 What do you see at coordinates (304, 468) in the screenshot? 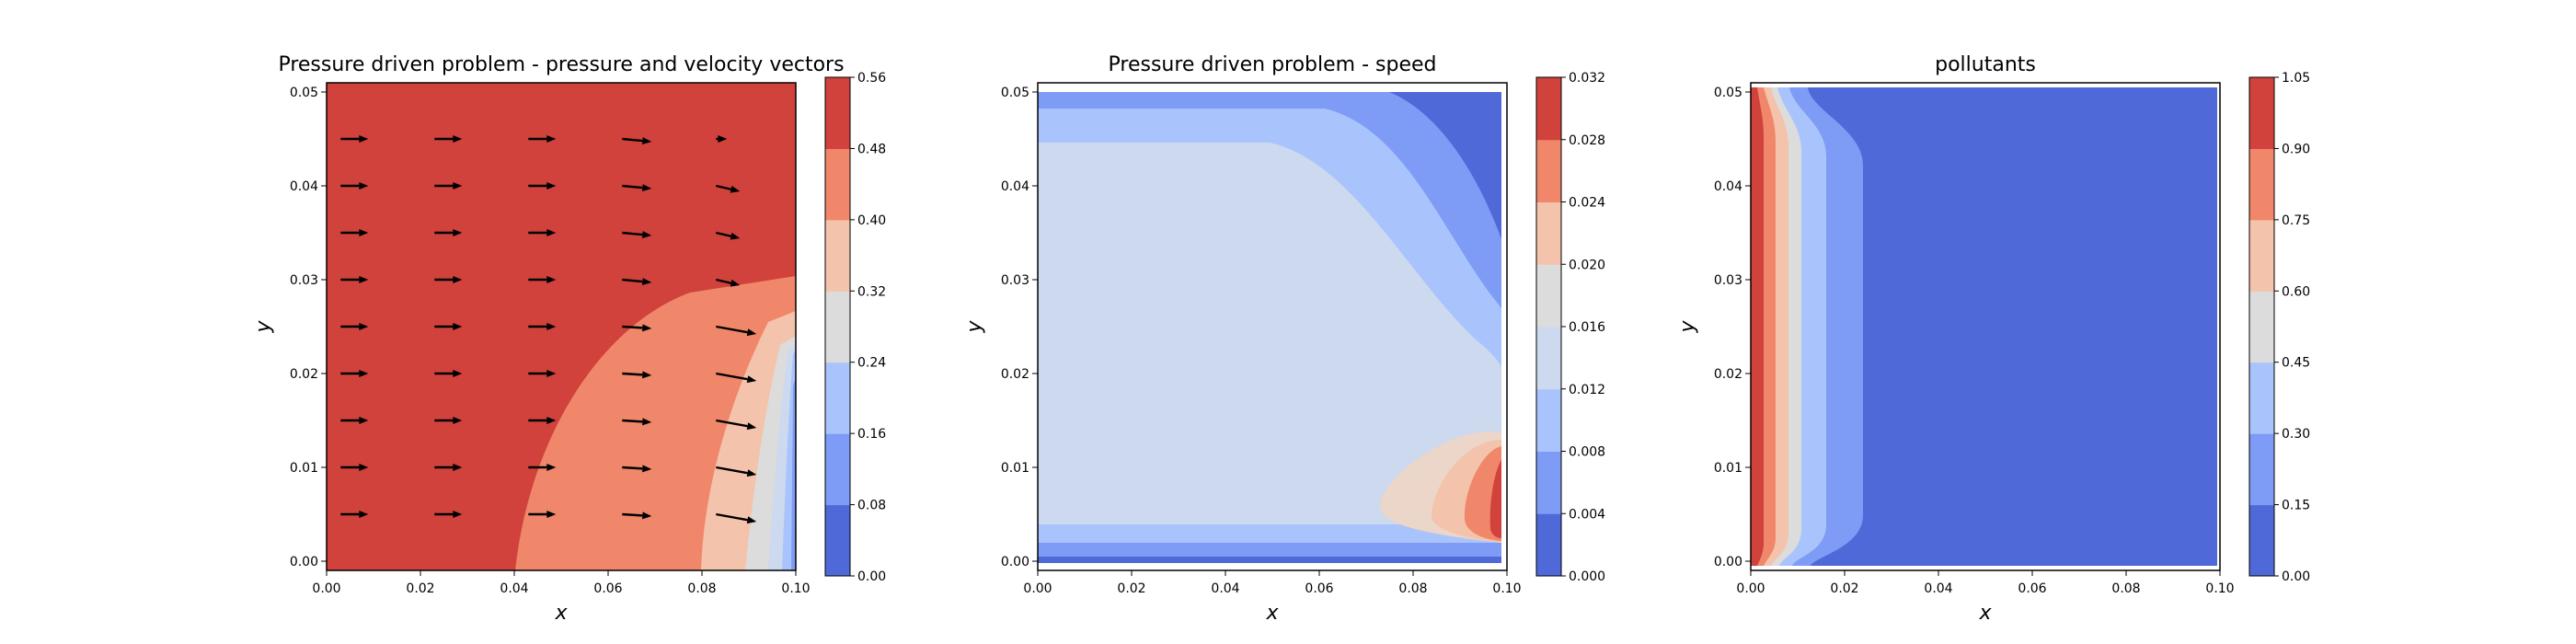
I see `y-tick-label: 0.01` at bounding box center [304, 468].